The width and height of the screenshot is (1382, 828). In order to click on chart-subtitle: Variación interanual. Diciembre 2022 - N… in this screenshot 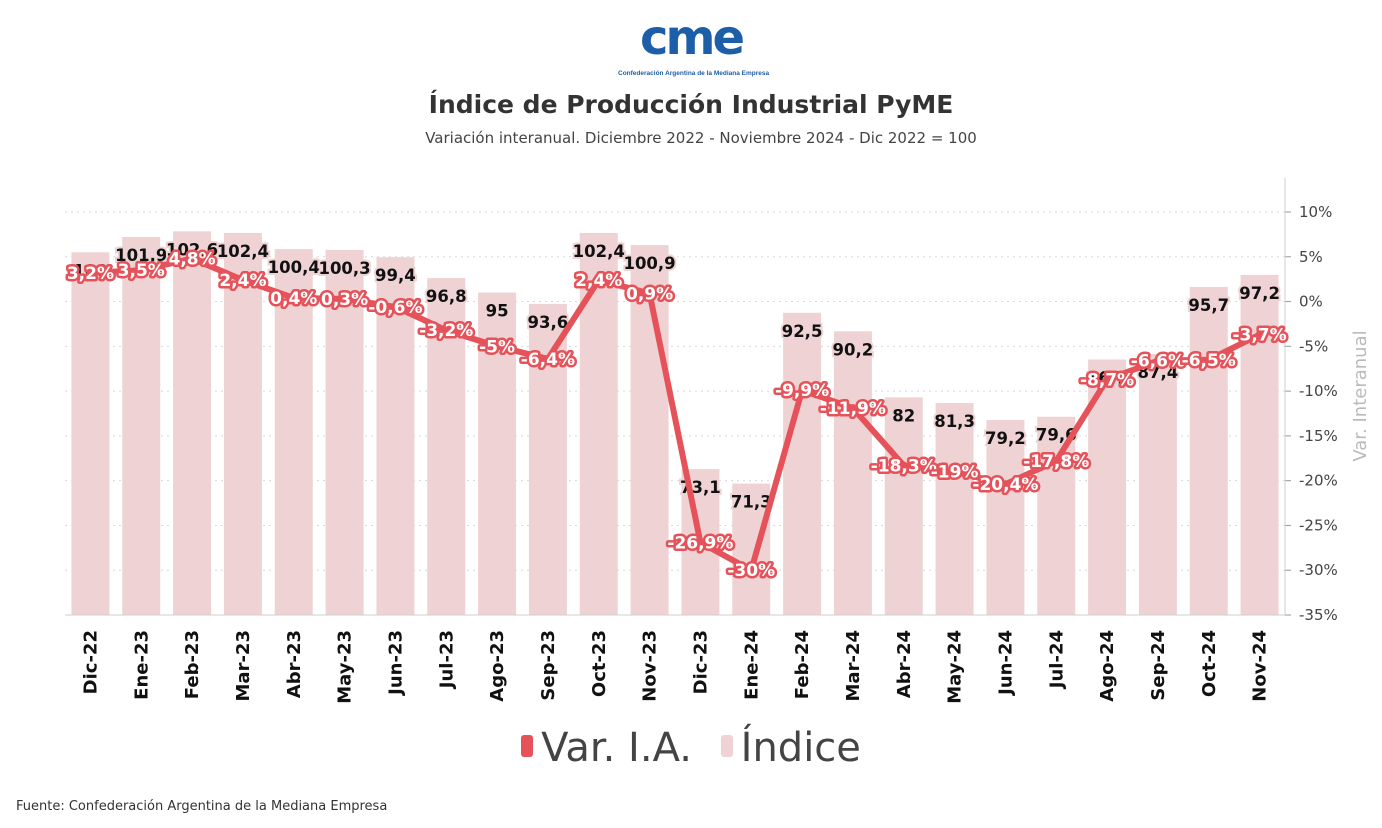, I will do `click(701, 138)`.